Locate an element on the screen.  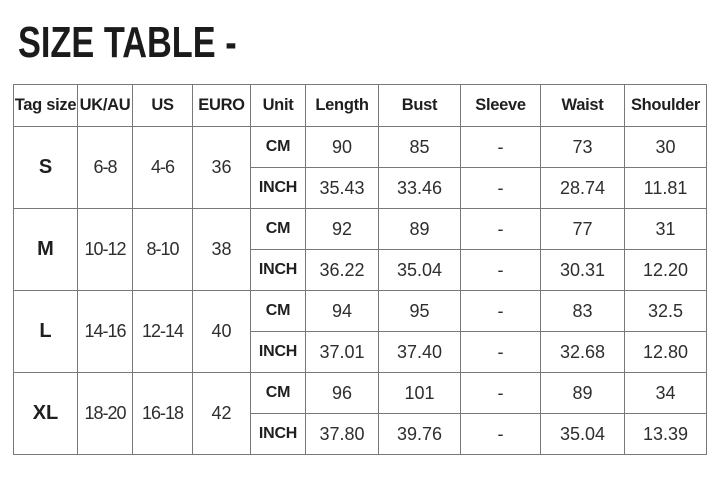
bust-value-cell: 101 is located at coordinates (419, 393).